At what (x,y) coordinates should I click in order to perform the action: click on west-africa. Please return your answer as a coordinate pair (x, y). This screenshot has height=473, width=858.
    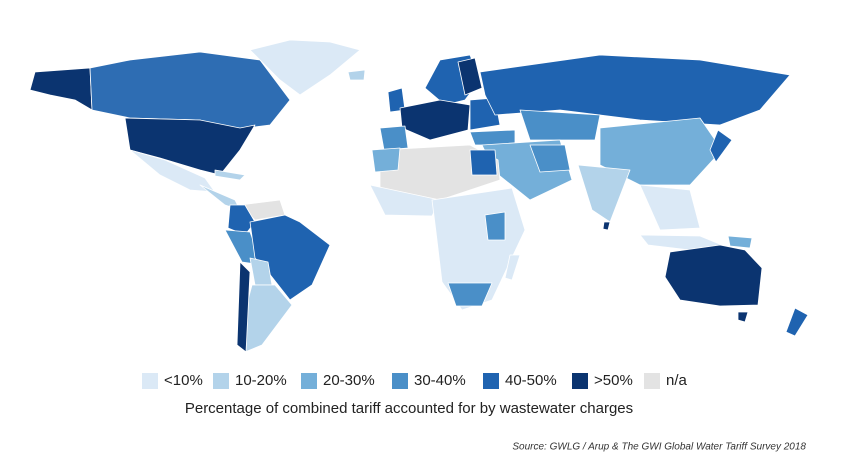
    Looking at the image, I should click on (405, 200).